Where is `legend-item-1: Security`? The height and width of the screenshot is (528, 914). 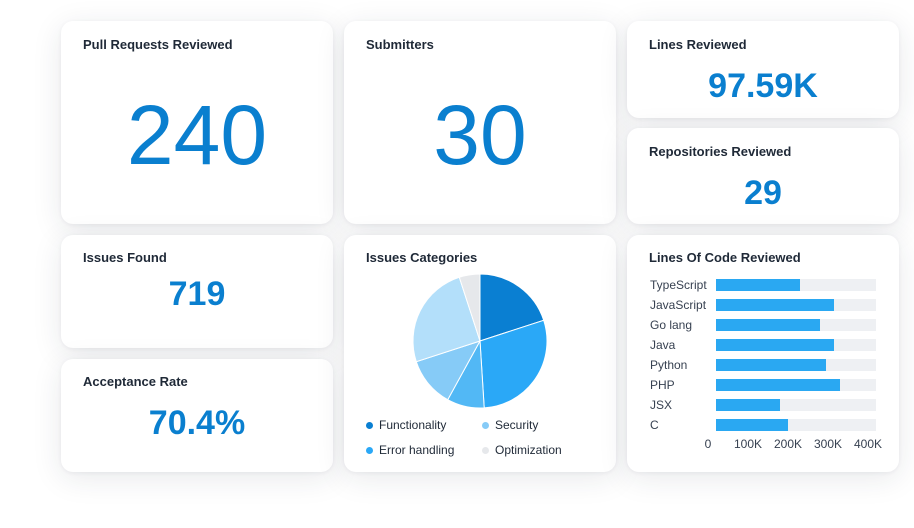 legend-item-1: Security is located at coordinates (510, 425).